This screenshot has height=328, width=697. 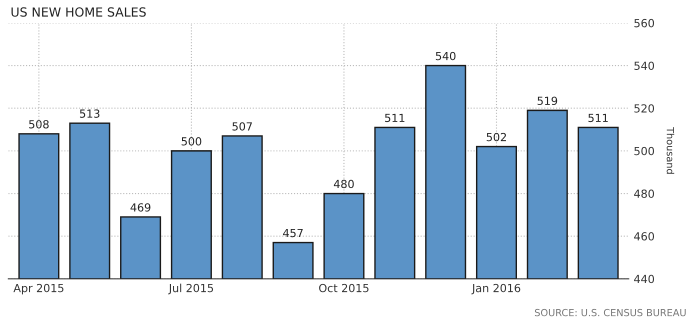 I want to click on y-axis-title: Thousand, so click(x=670, y=150).